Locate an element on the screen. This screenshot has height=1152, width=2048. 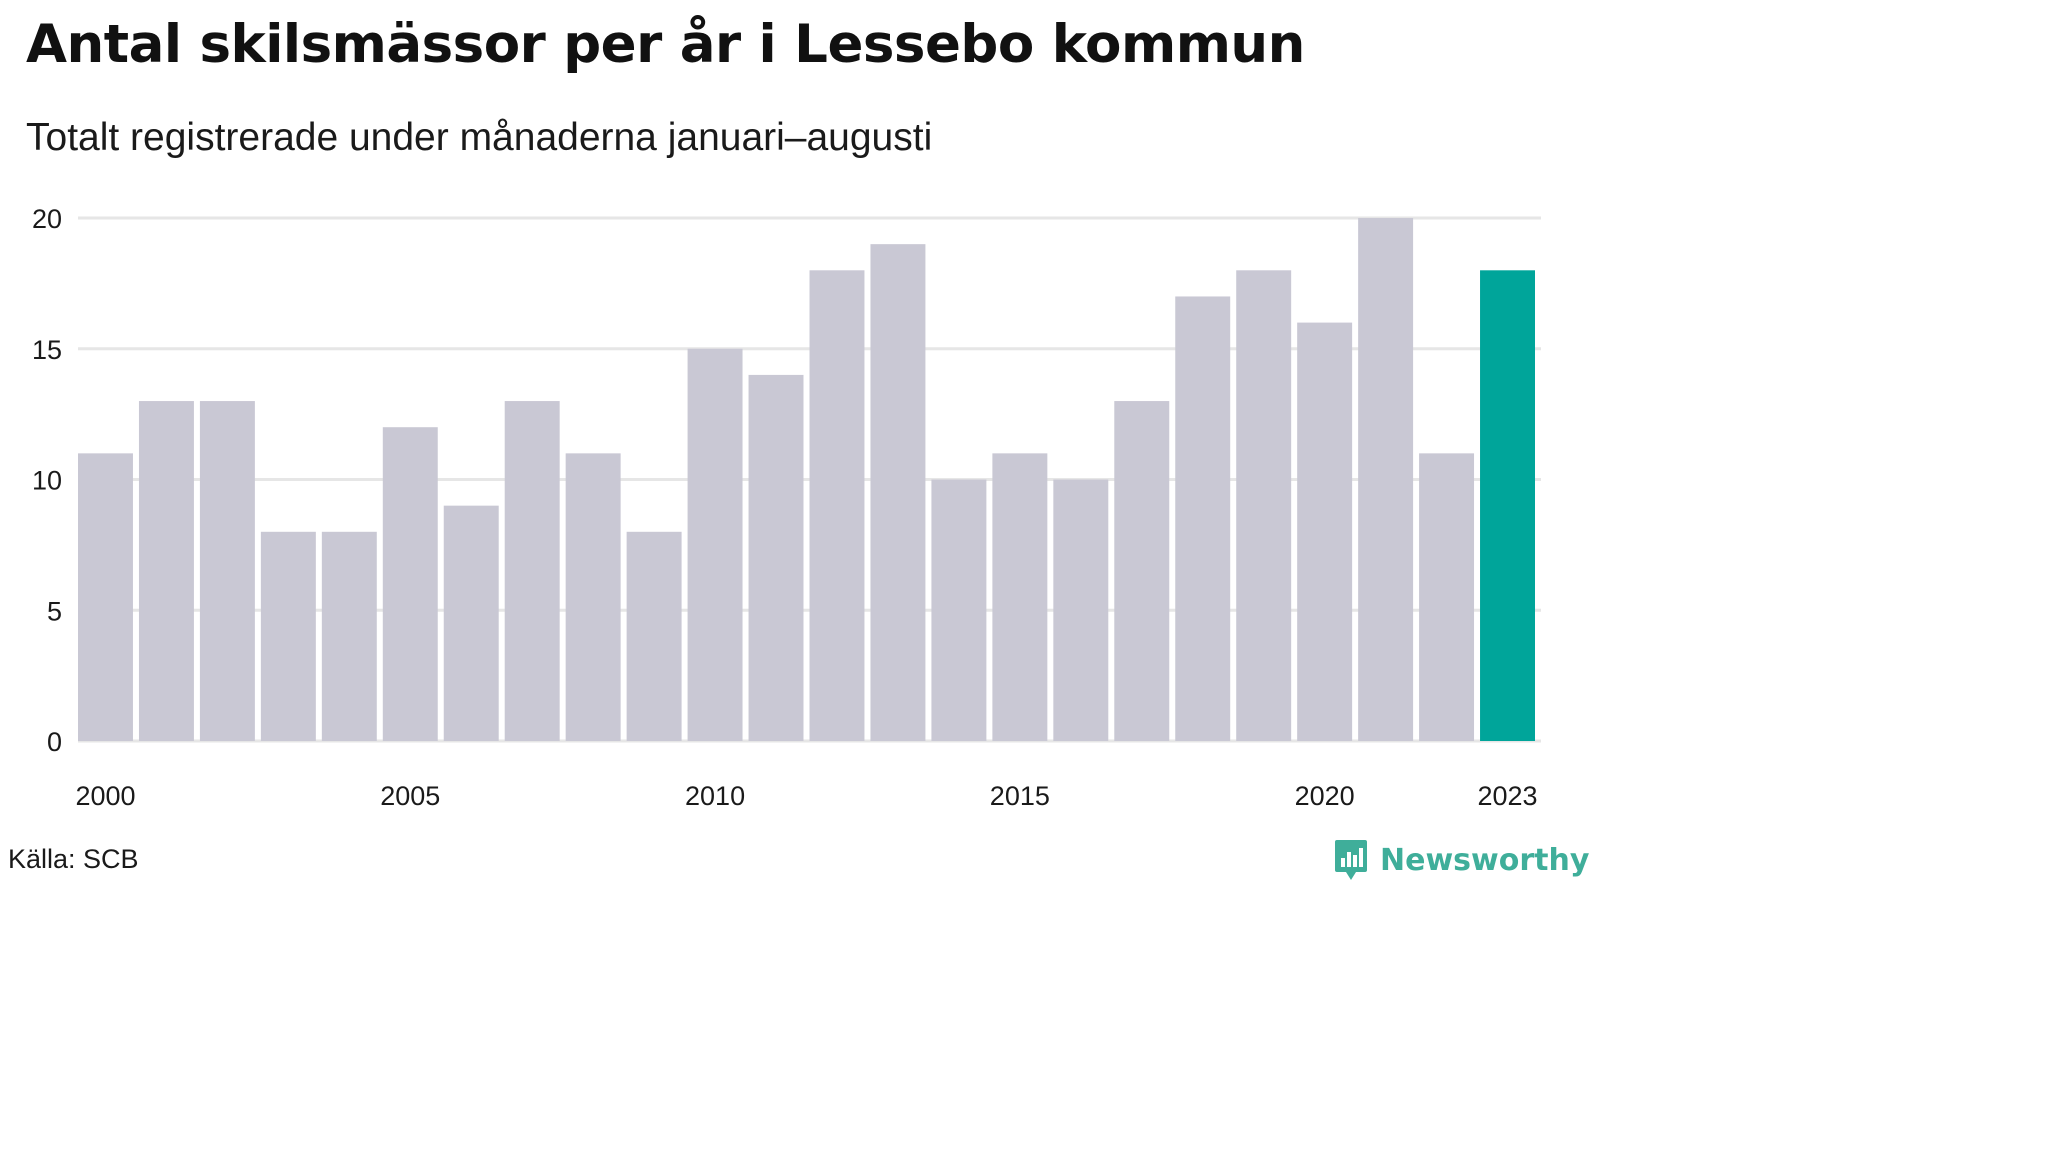
bar-2023 is located at coordinates (1507, 505).